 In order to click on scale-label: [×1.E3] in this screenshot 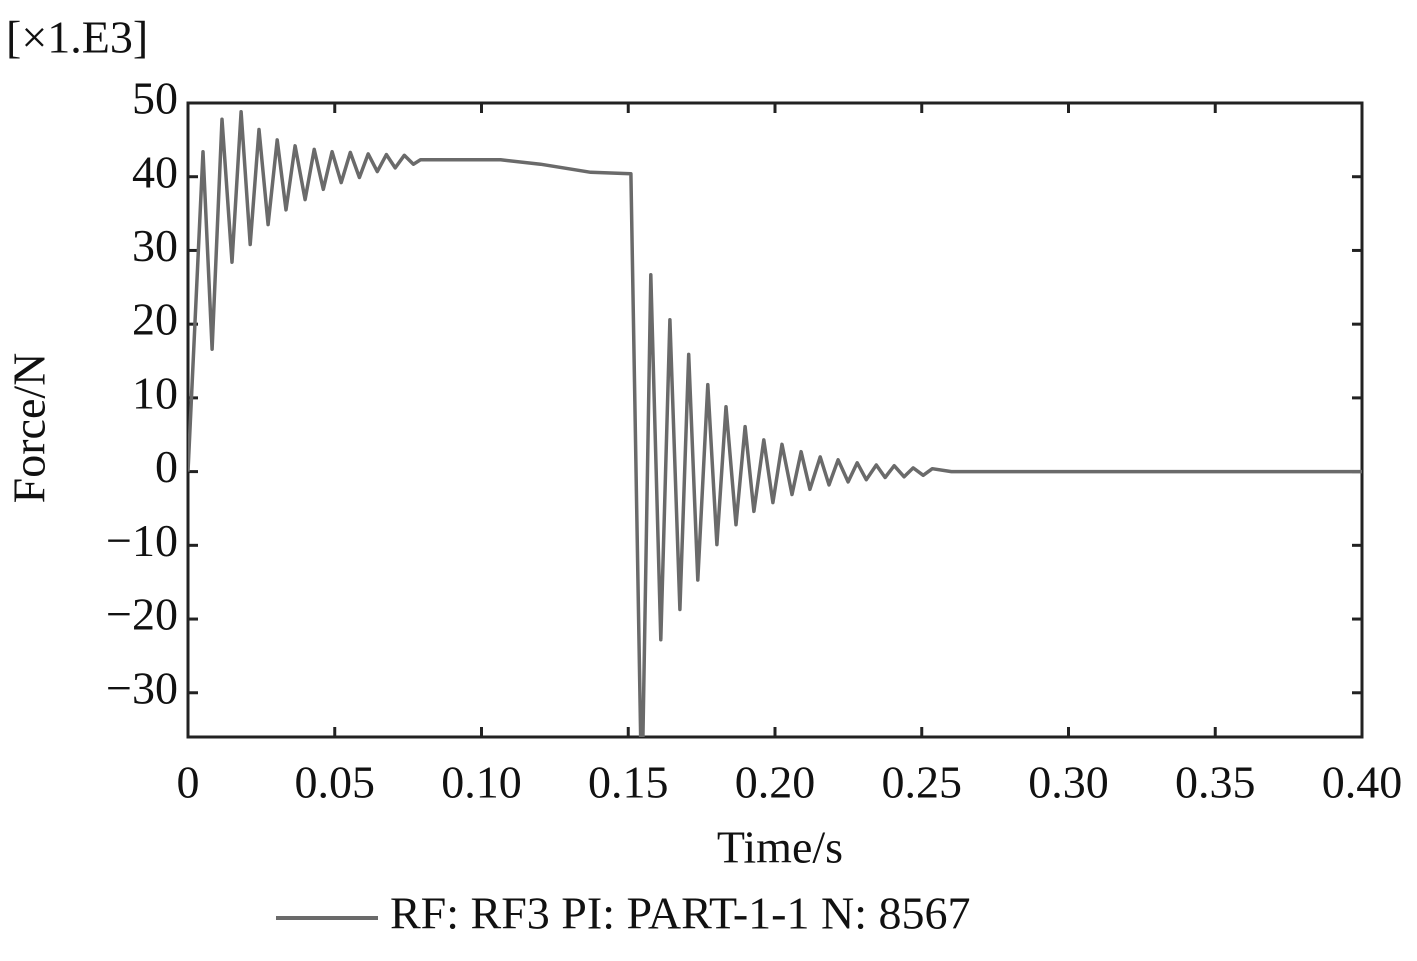, I will do `click(77, 37)`.